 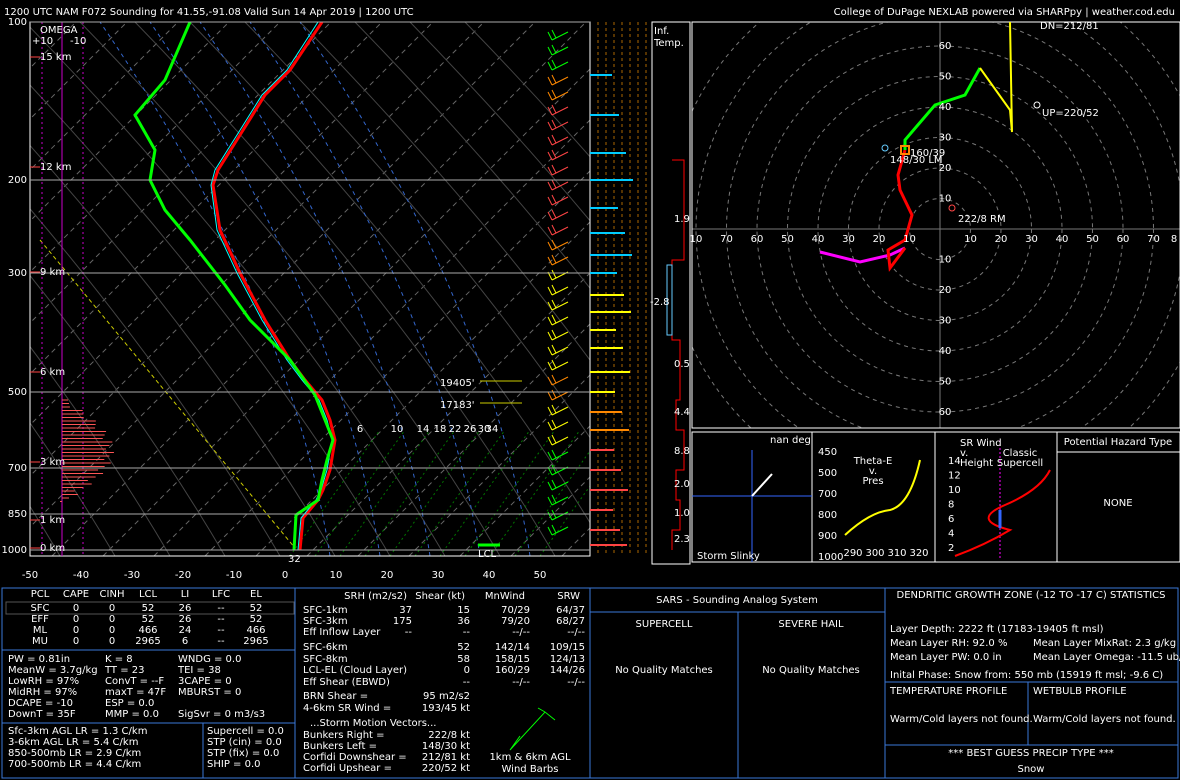 I want to click on temperature-label: 20, so click(x=387, y=575).